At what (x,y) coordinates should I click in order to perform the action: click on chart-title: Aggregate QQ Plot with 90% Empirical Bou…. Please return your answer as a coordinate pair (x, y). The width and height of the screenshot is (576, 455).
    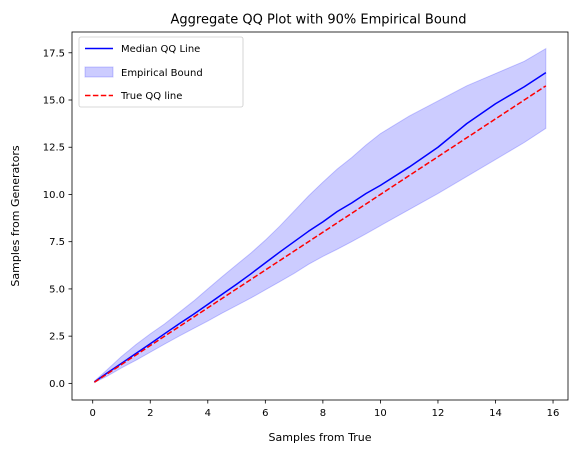
    Looking at the image, I should click on (318, 20).